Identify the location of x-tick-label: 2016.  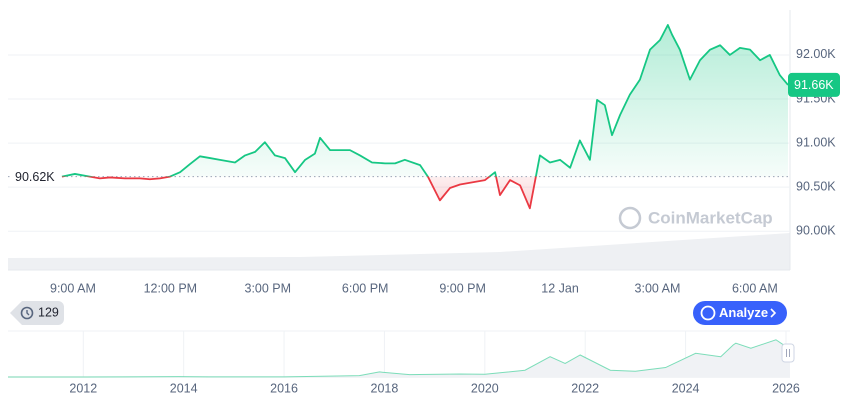
(284, 388).